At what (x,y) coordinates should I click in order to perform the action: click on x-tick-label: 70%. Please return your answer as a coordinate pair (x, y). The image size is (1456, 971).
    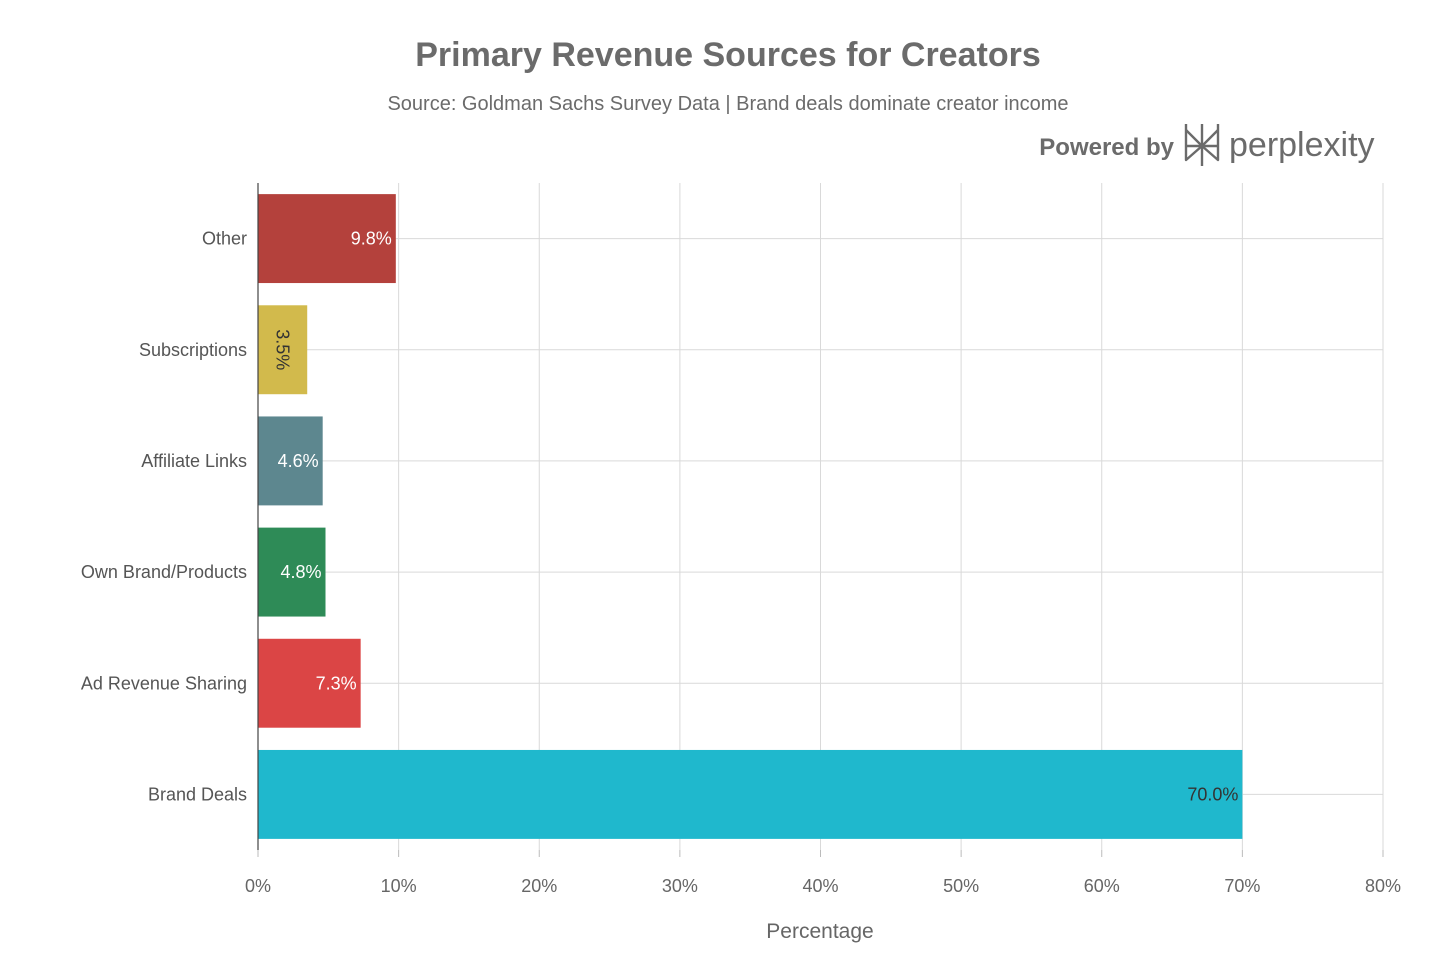
    Looking at the image, I should click on (1242, 886).